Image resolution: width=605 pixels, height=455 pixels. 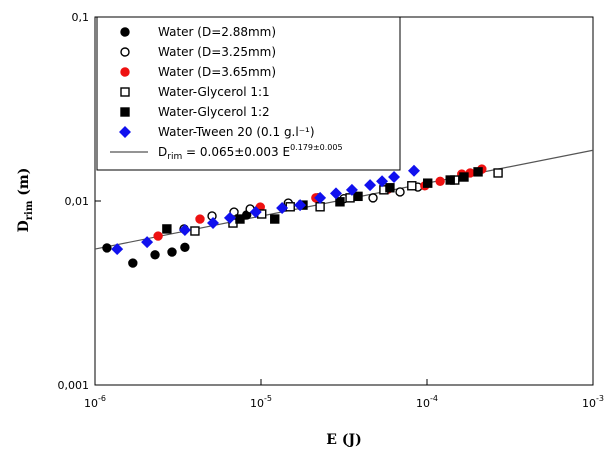 What do you see at coordinates (268, 398) in the screenshot?
I see `x-tick-exp: -5` at bounding box center [268, 398].